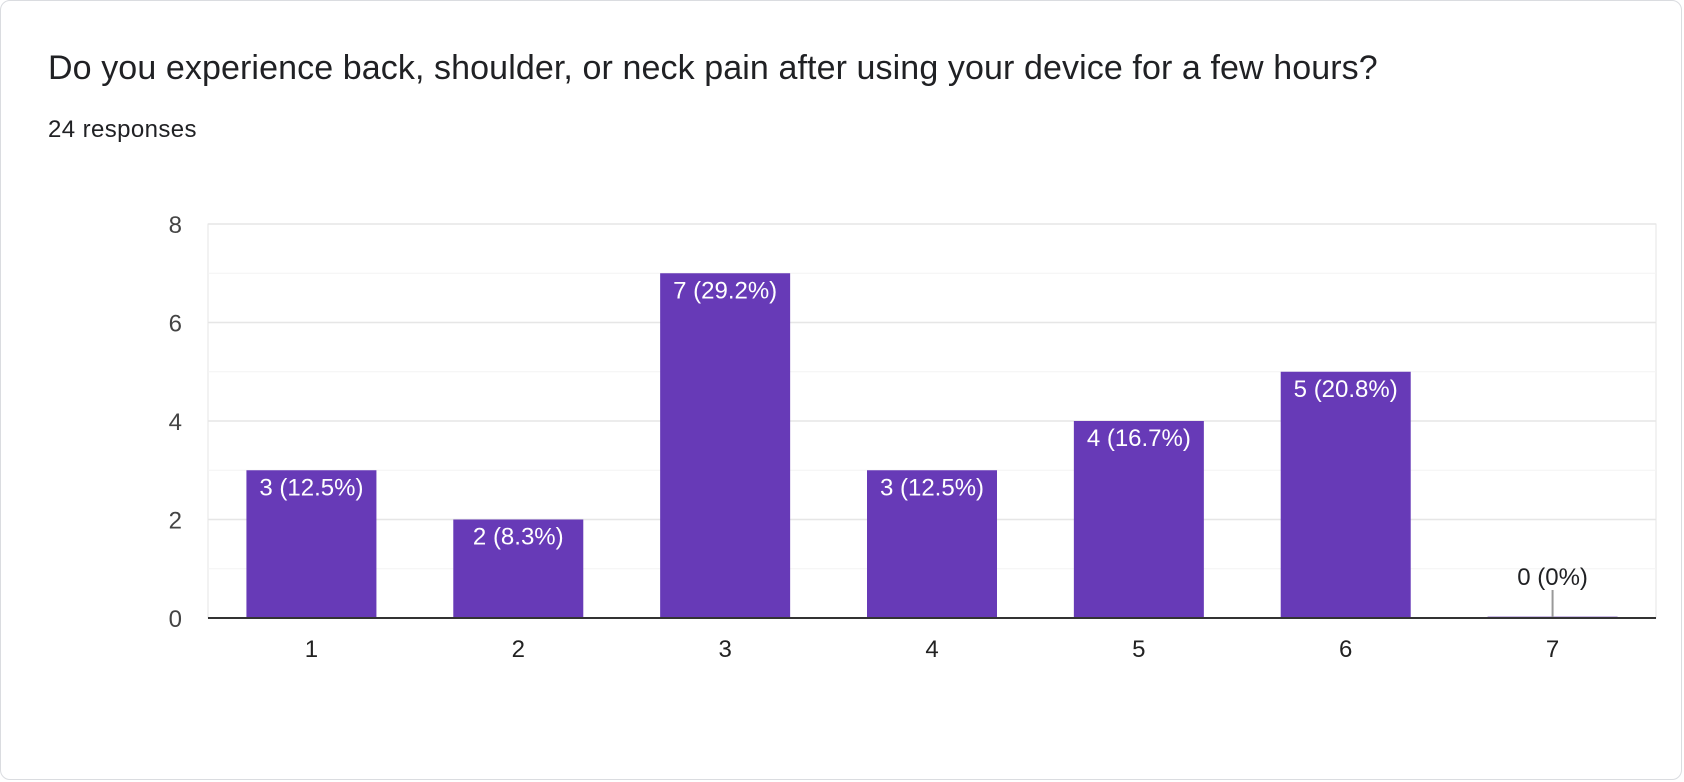  I want to click on x-tick-label: 3, so click(724, 649).